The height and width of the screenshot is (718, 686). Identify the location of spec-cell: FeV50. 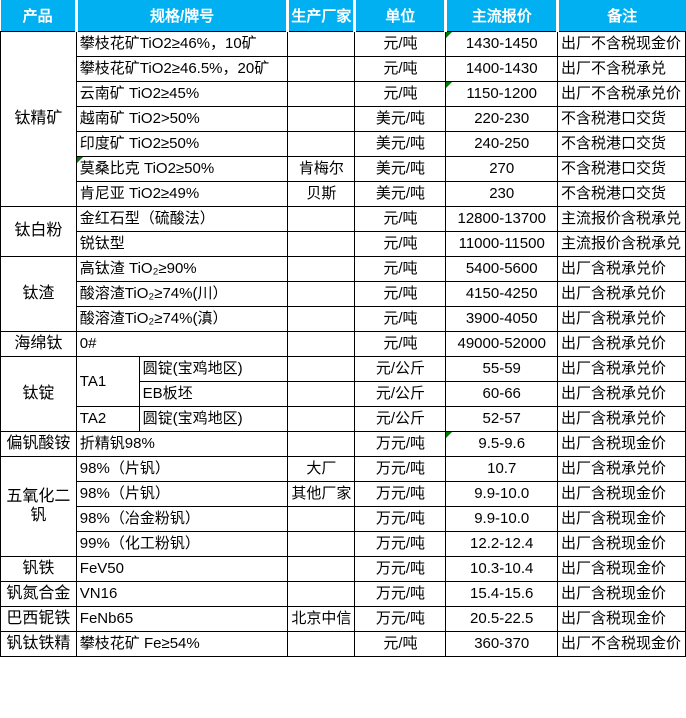
(182, 569).